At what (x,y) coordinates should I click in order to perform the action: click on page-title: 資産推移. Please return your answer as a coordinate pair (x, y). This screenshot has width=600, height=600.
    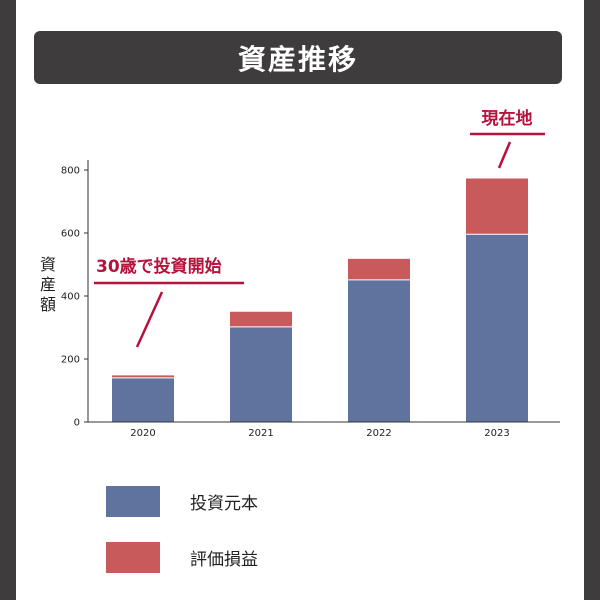
    Looking at the image, I should click on (297, 59).